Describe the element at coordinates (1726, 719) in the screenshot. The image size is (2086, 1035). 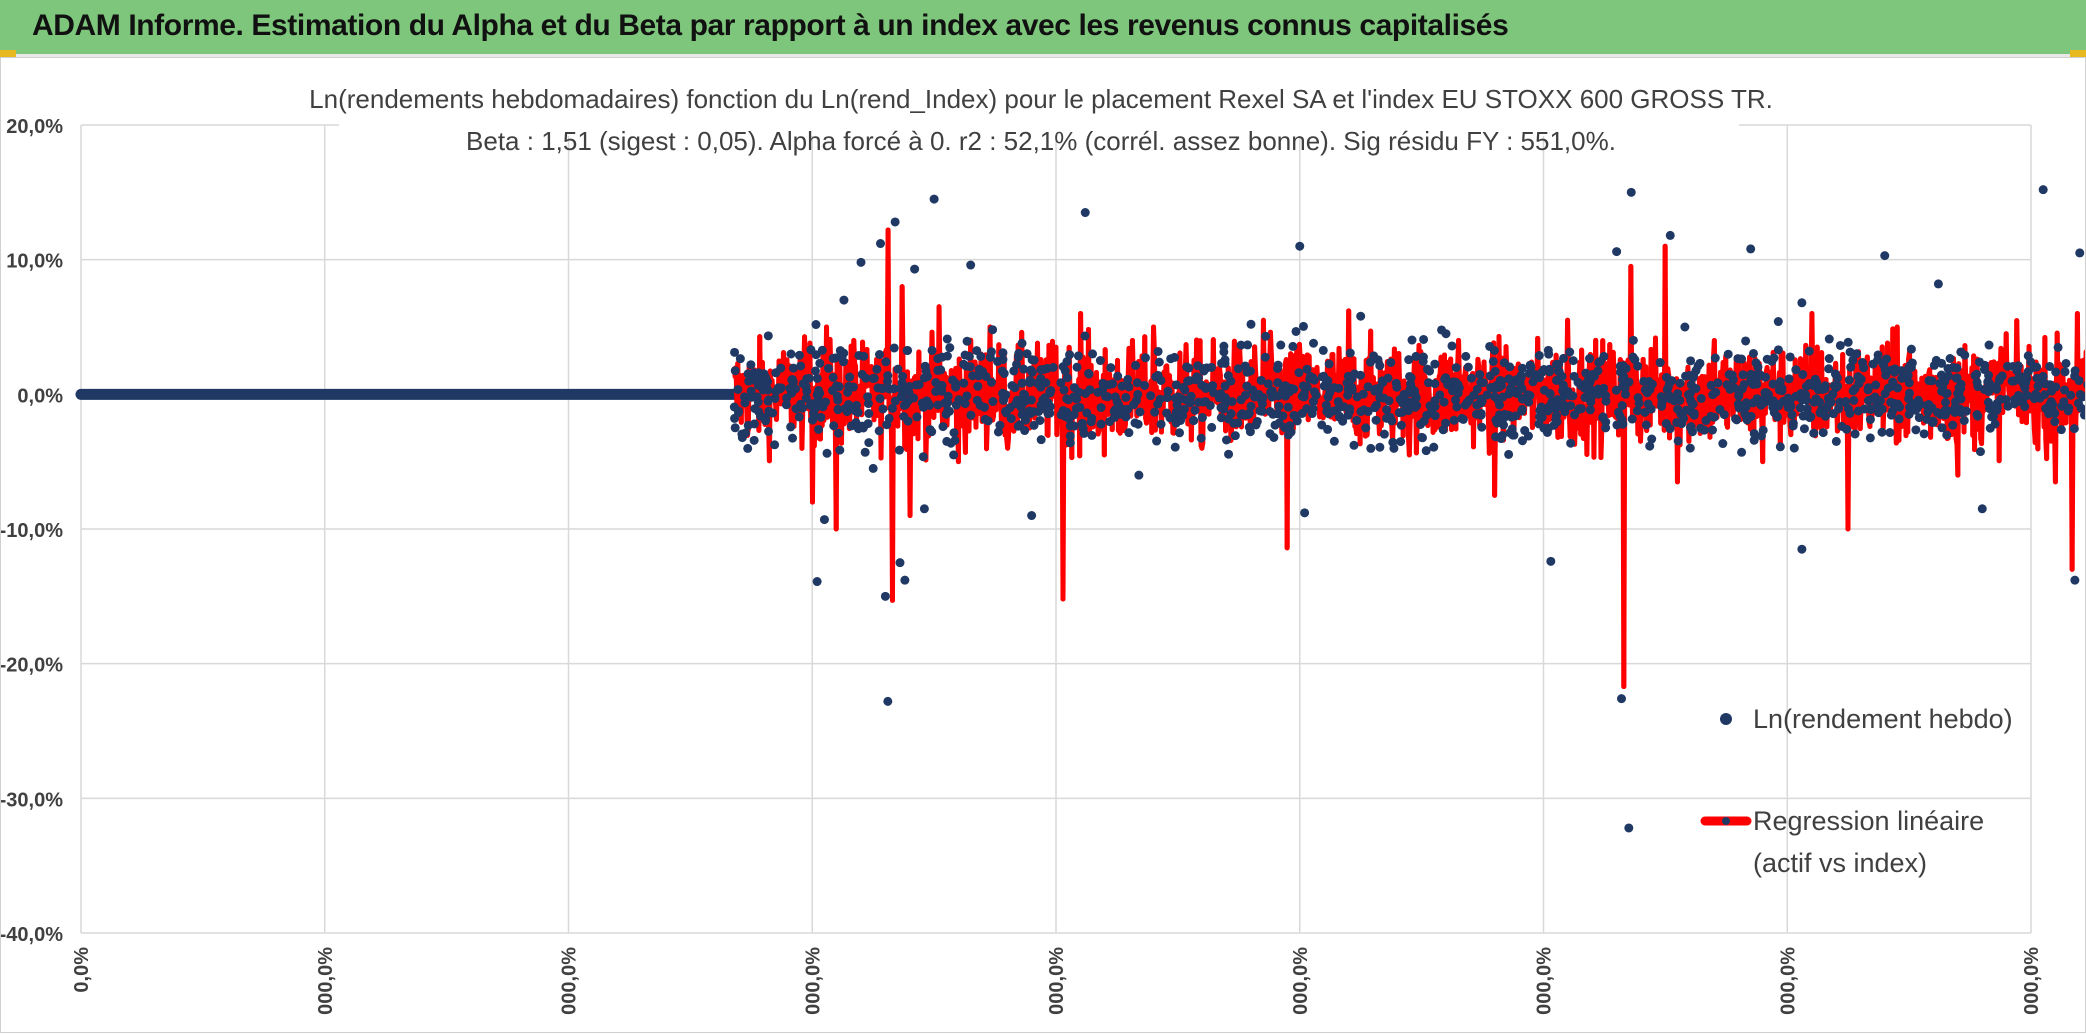
I see `legend-marker-scatter` at that location.